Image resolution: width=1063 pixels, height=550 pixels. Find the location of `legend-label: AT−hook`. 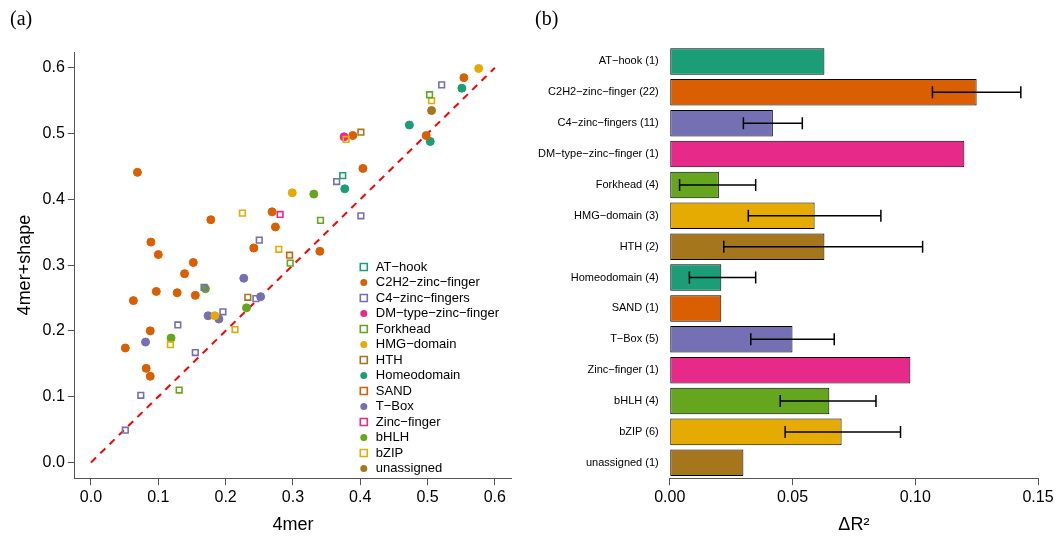

legend-label: AT−hook is located at coordinates (401, 266).